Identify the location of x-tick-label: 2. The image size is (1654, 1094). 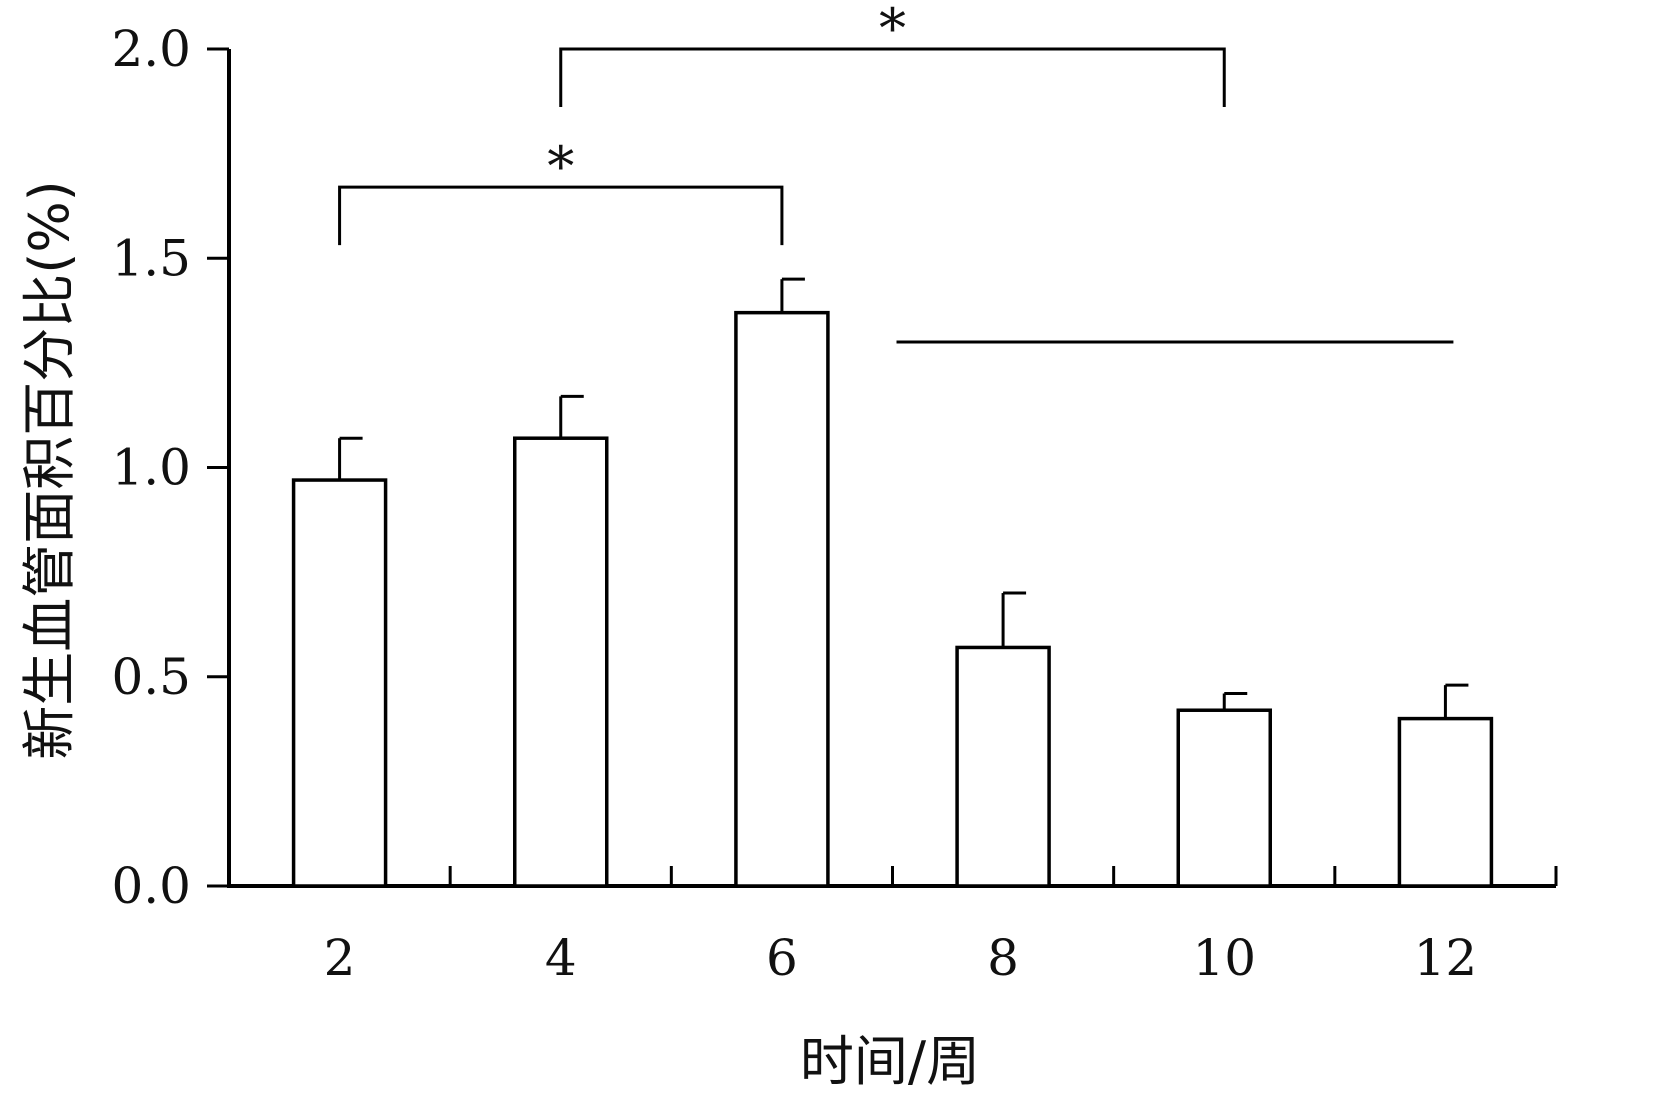
(340, 958).